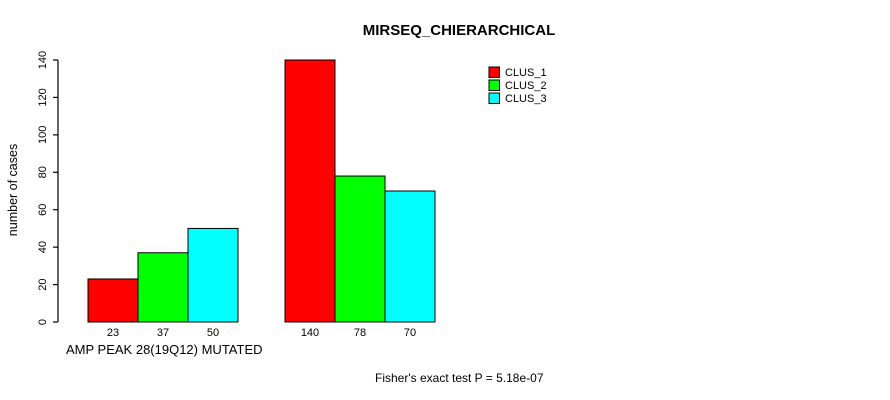 This screenshot has height=400, width=890. I want to click on bar-clus_3-group1, so click(213, 275).